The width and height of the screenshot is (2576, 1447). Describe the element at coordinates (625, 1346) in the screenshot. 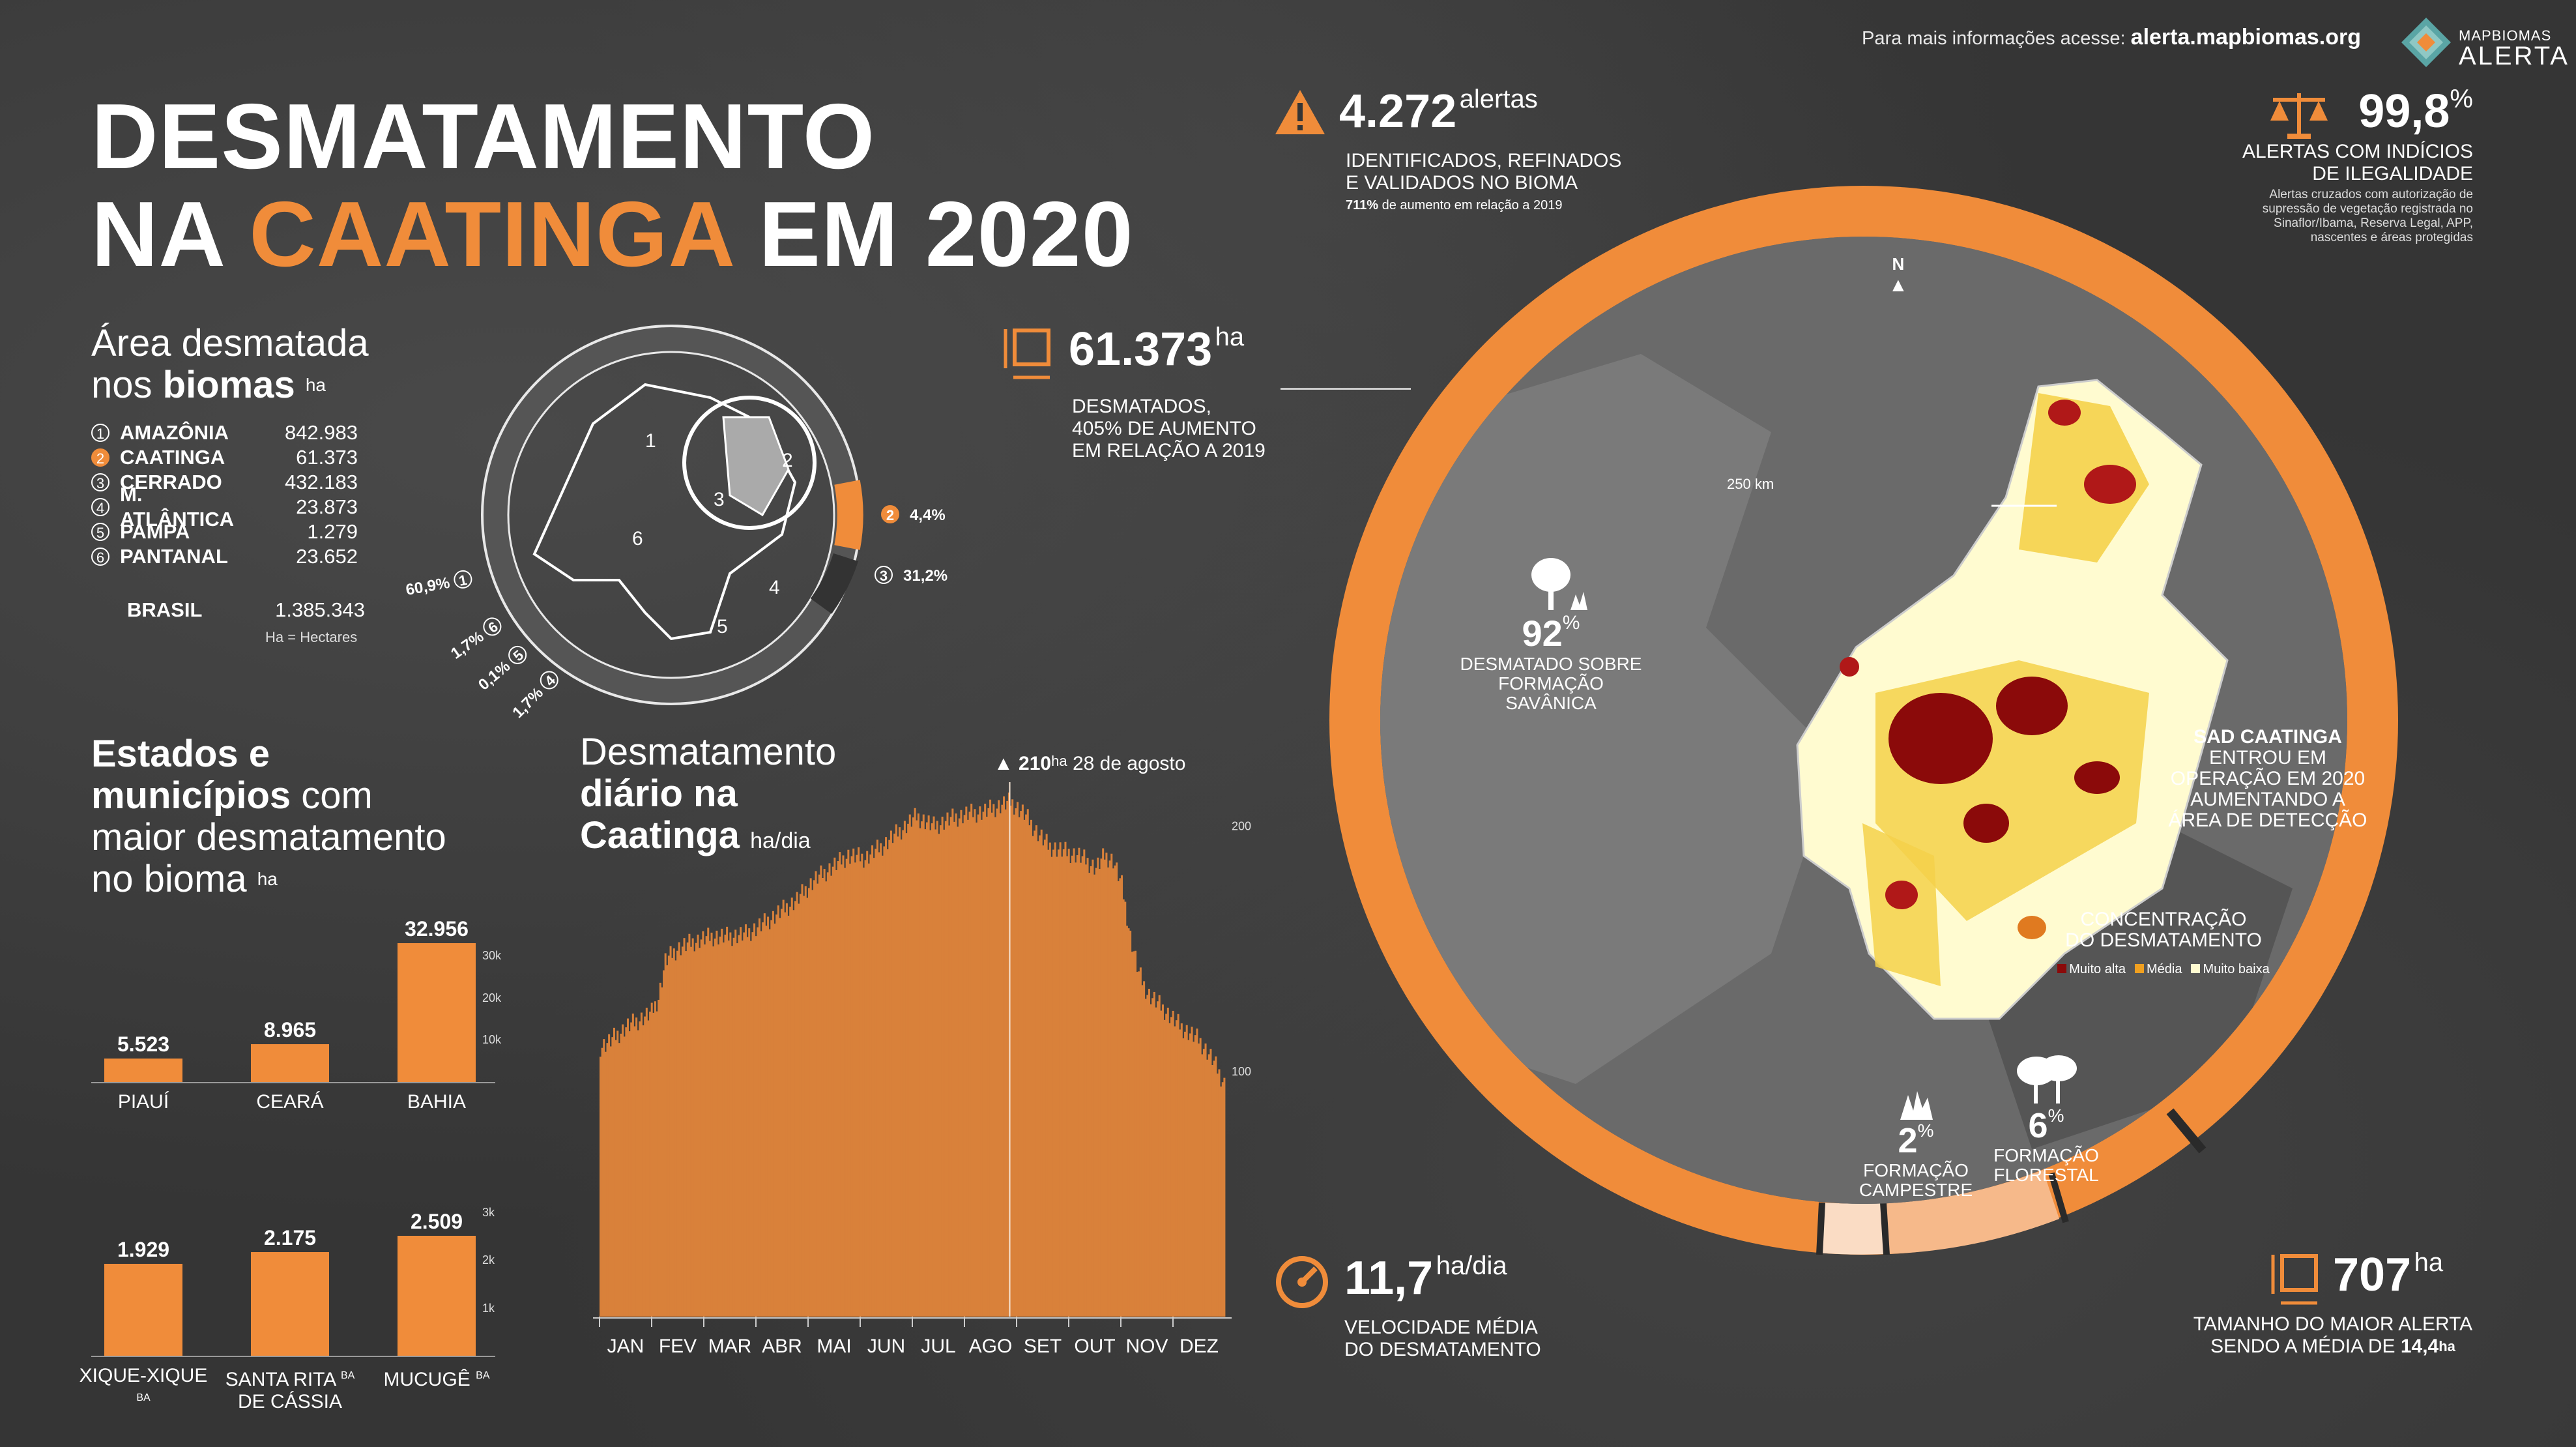

I see `month-label: JAN` at that location.